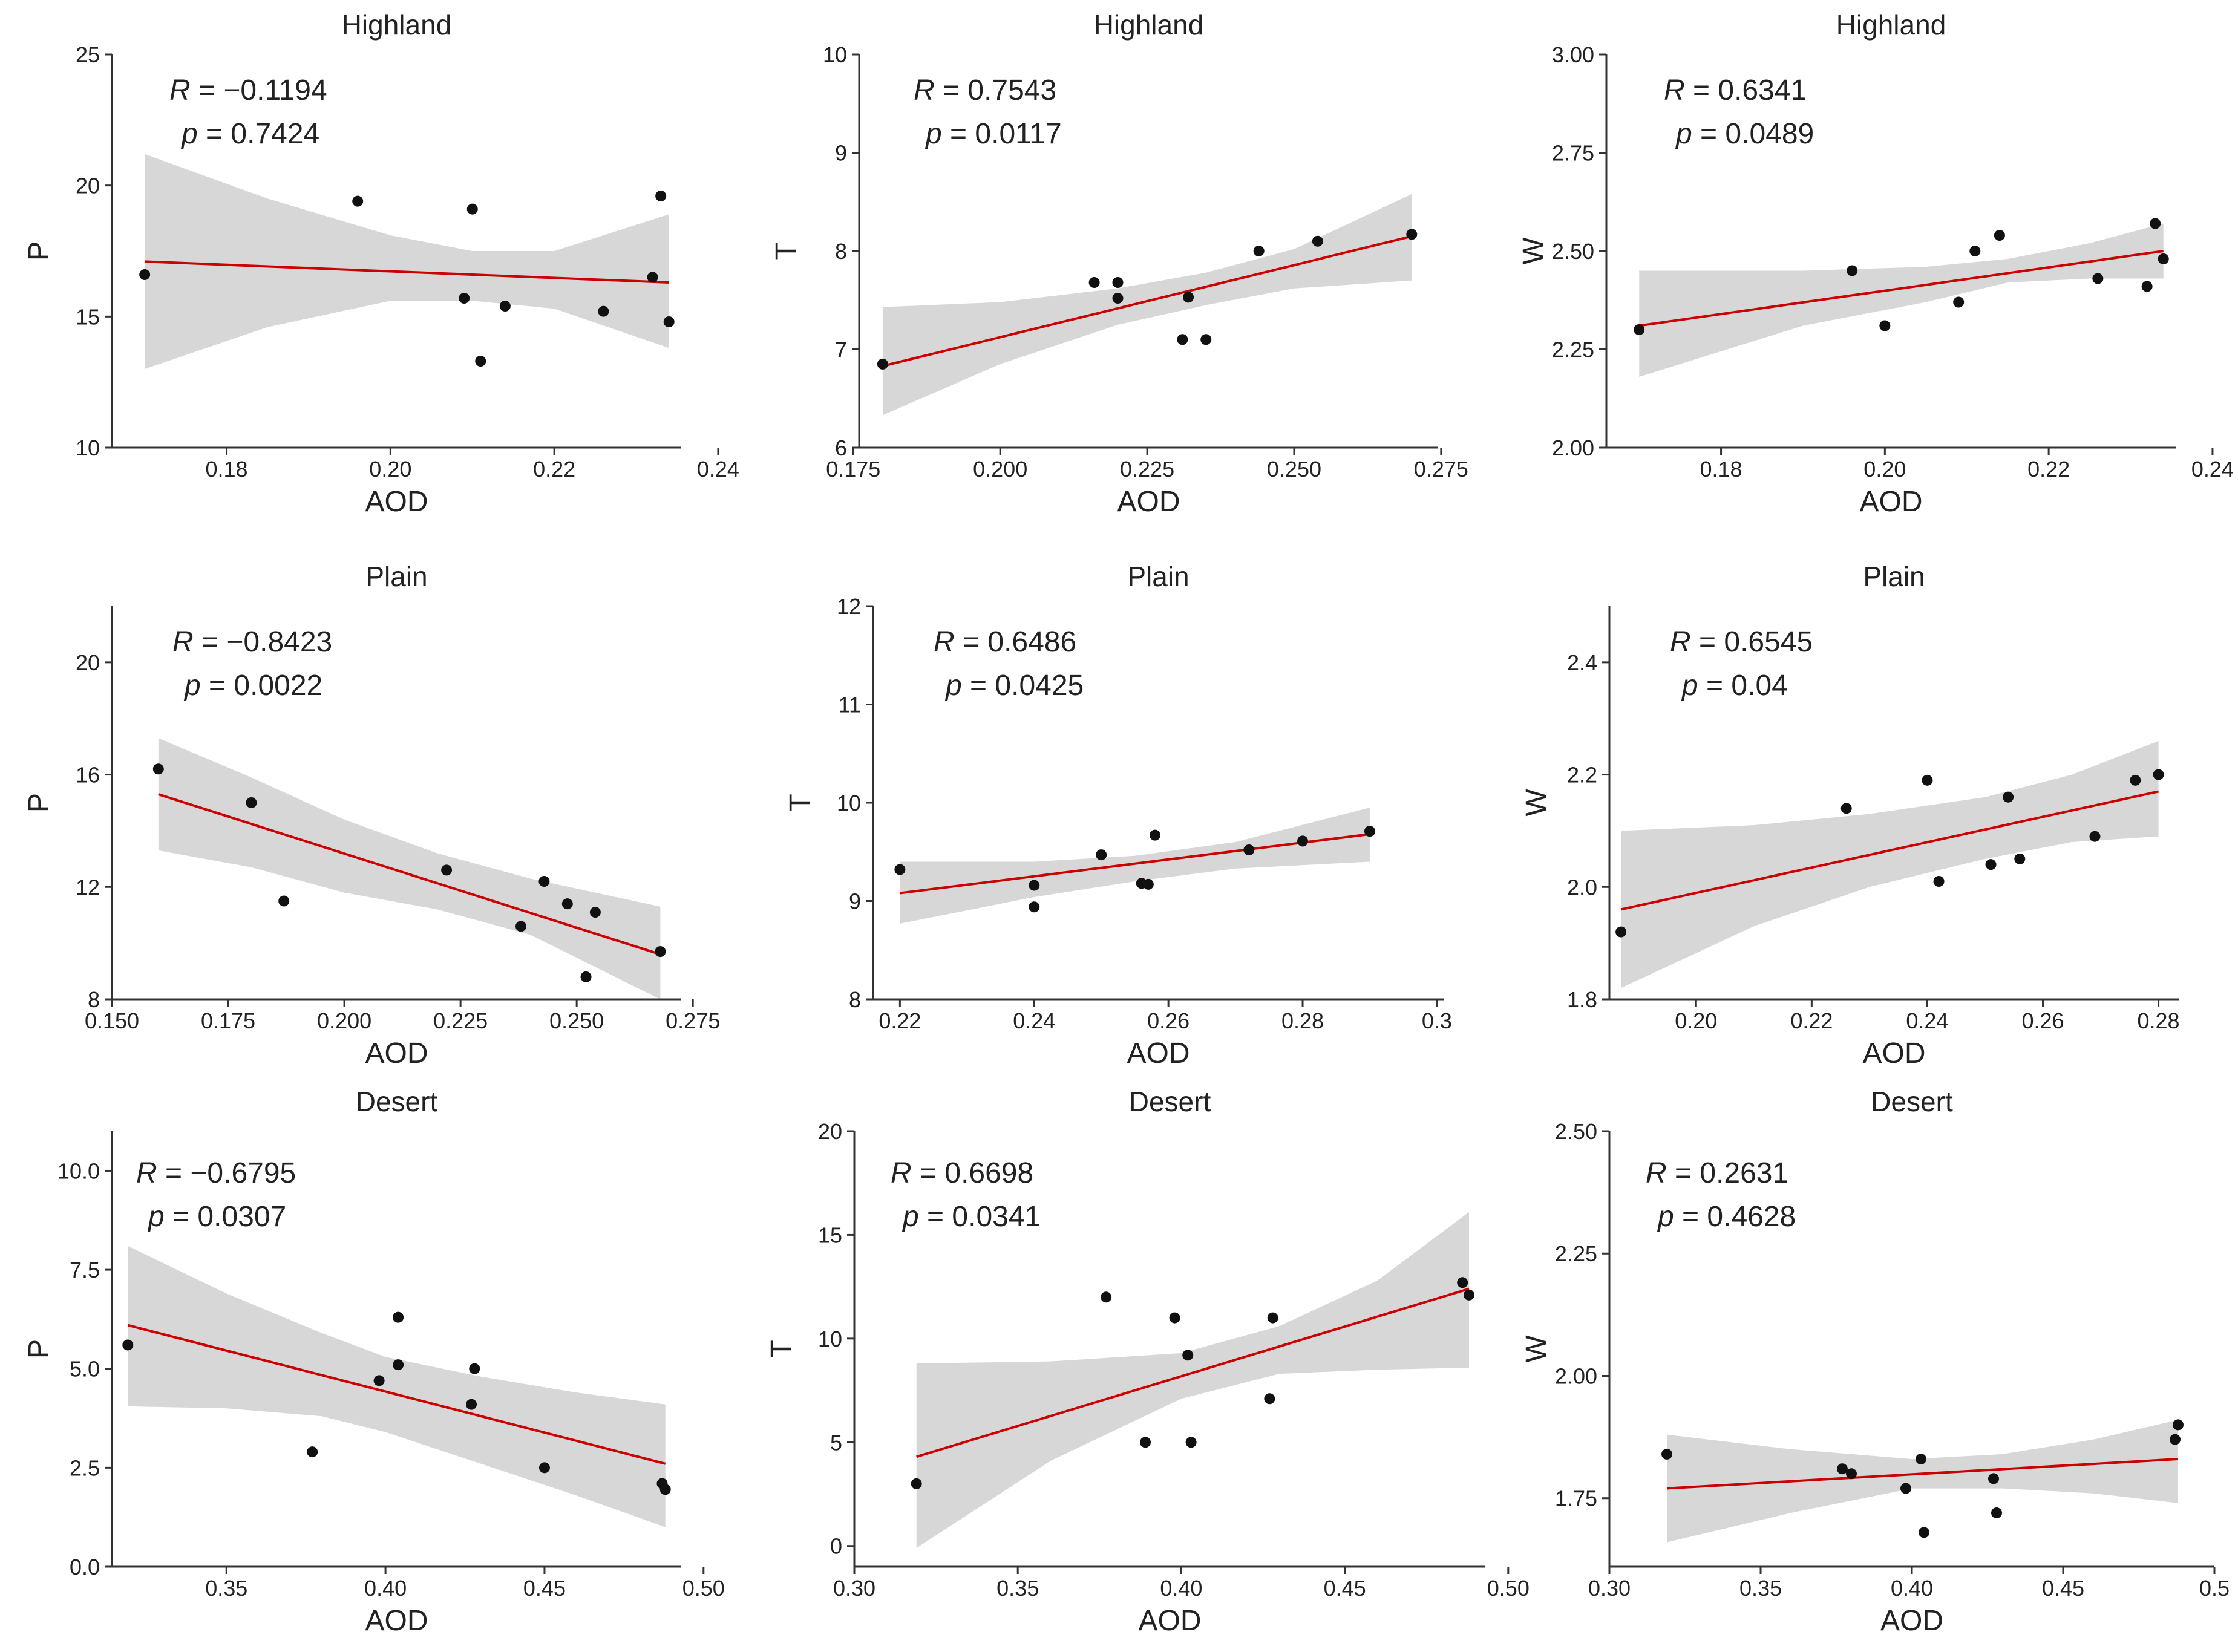 The image size is (2238, 1652). What do you see at coordinates (1018, 134) in the screenshot?
I see `p-value: 0.0117` at bounding box center [1018, 134].